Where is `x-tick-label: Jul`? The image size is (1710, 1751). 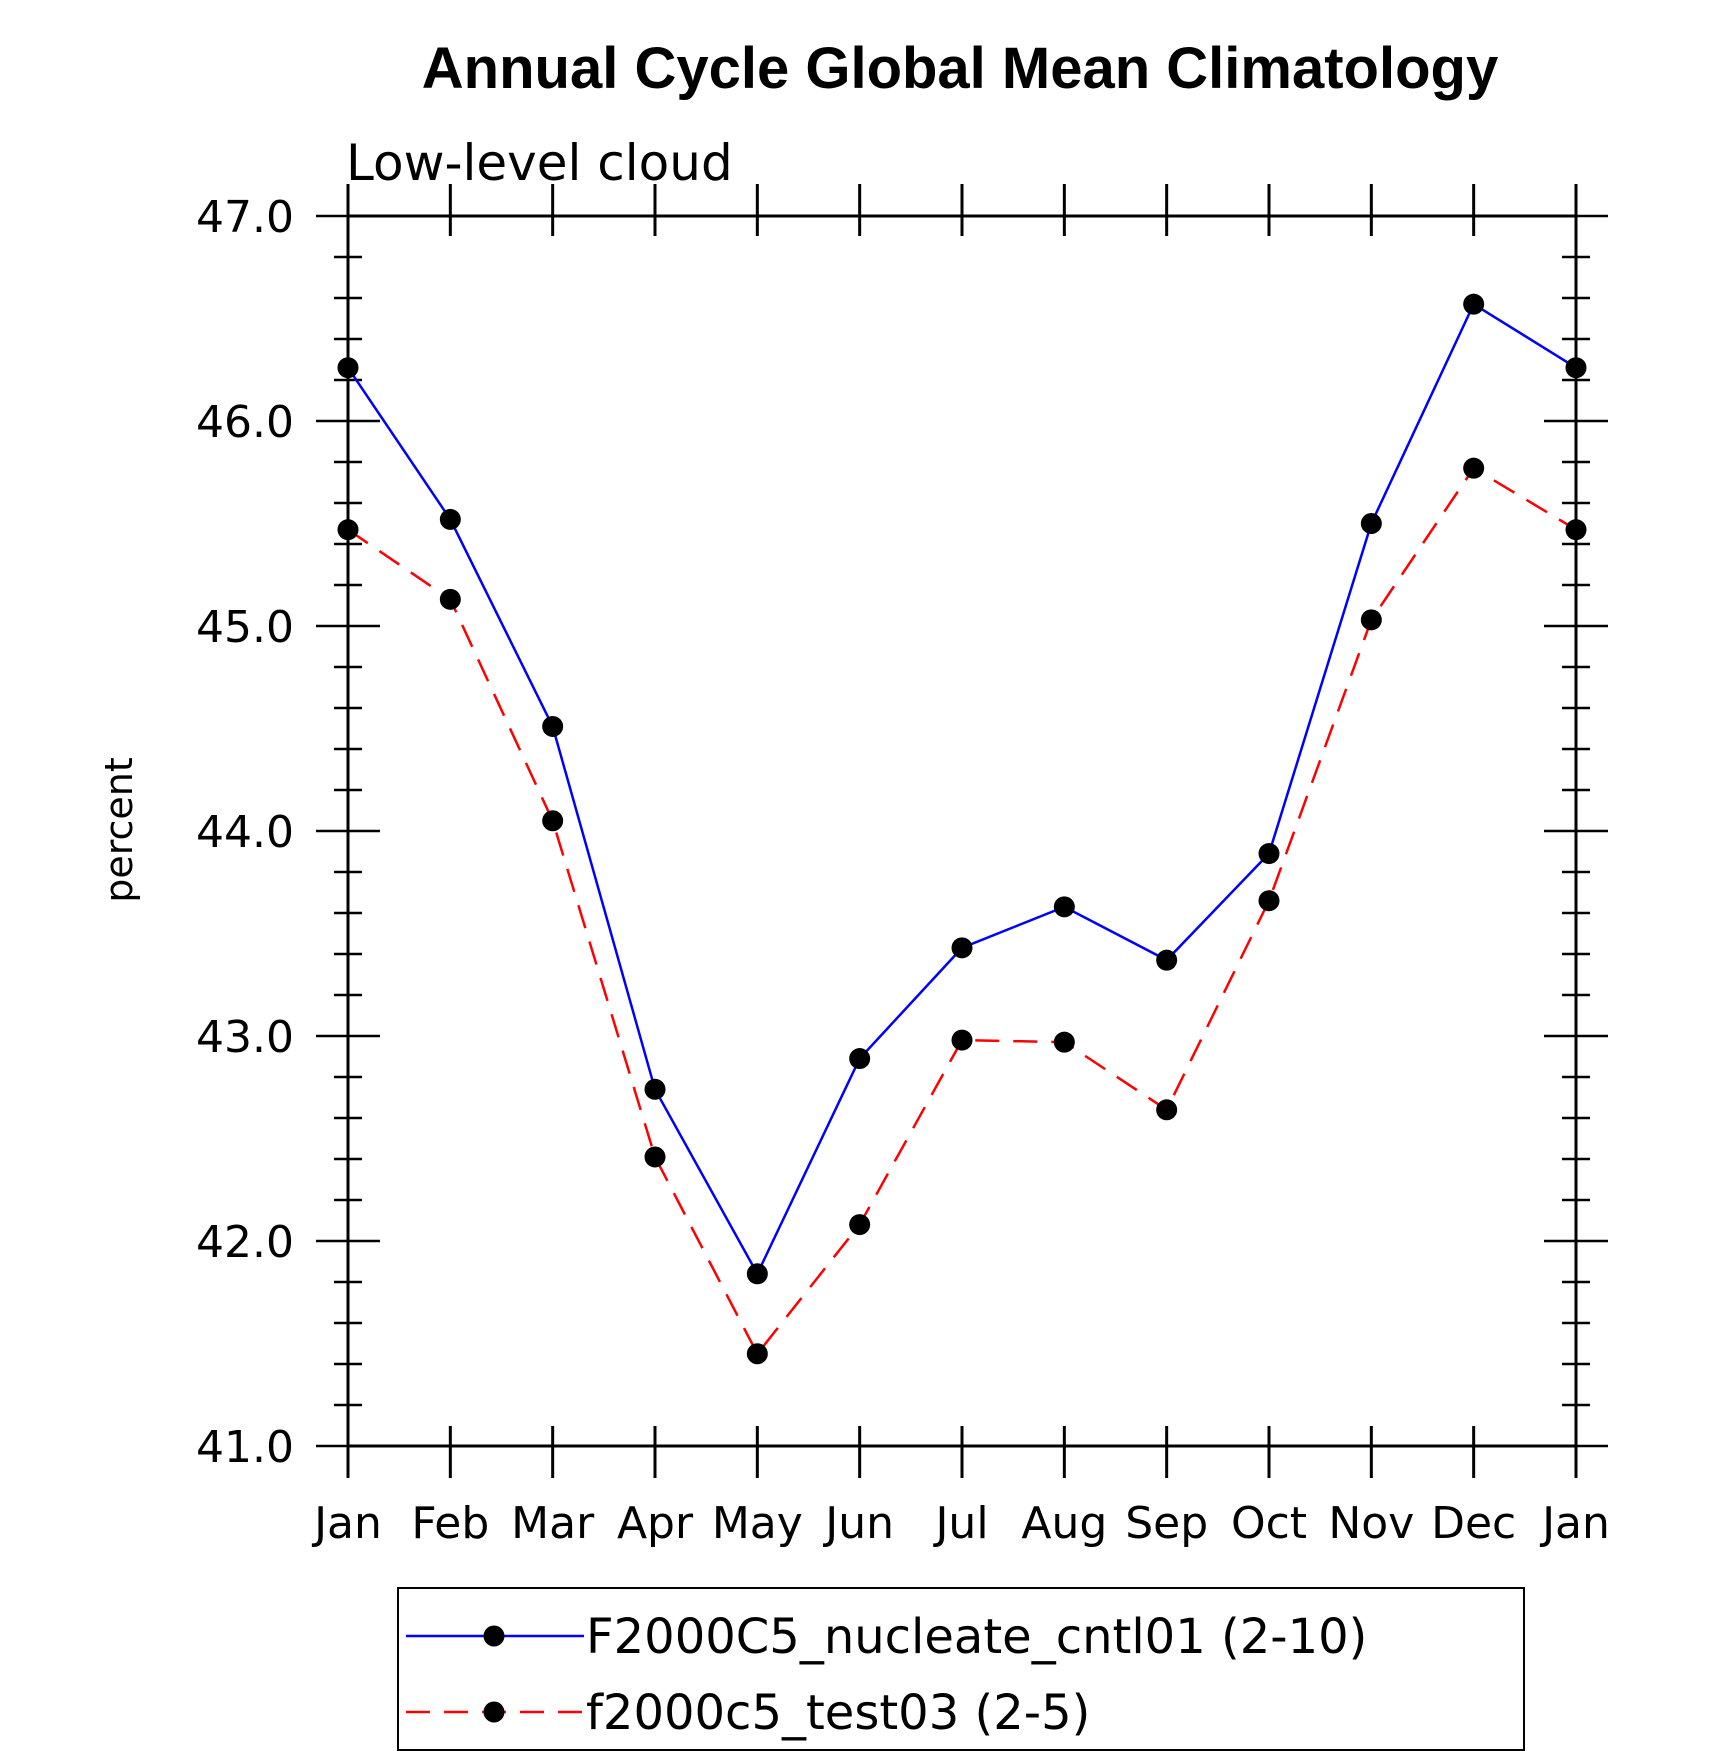 x-tick-label: Jul is located at coordinates (960, 1523).